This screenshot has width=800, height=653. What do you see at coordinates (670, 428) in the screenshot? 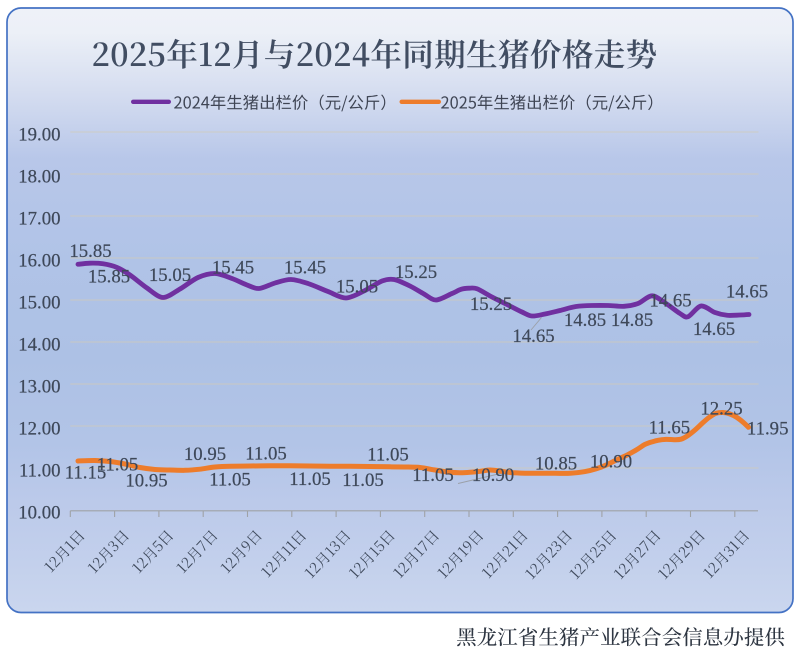
I see `svg-text: 11.65` at bounding box center [670, 428].